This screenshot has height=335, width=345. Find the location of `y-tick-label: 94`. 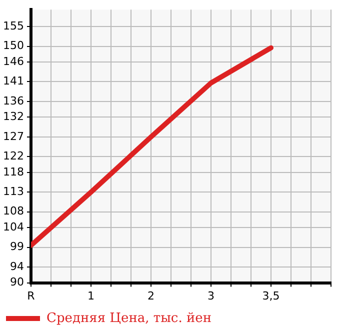

y-tick-label: 94 is located at coordinates (17, 266).